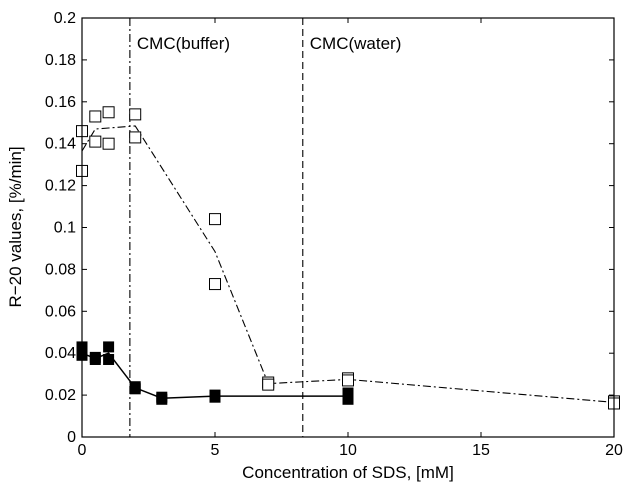  I want to click on x-tick-label: 20, so click(614, 450).